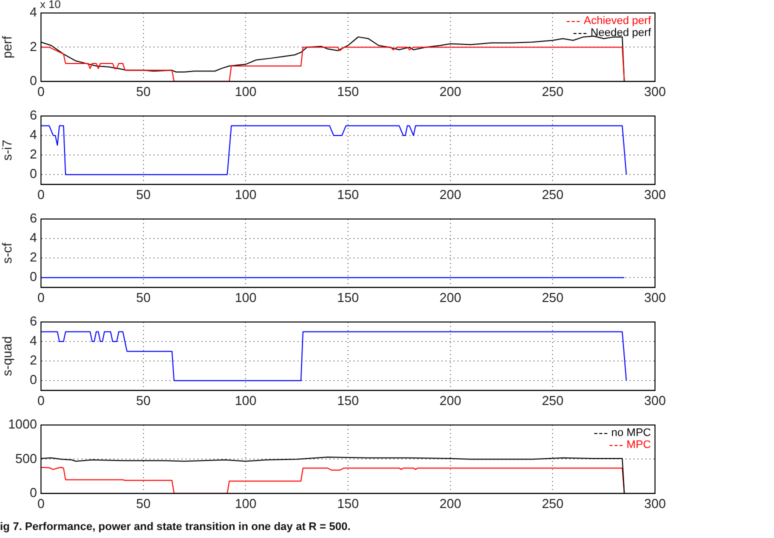 This screenshot has height=538, width=774. Describe the element at coordinates (50, 5) in the screenshot. I see `text: x 10` at that location.